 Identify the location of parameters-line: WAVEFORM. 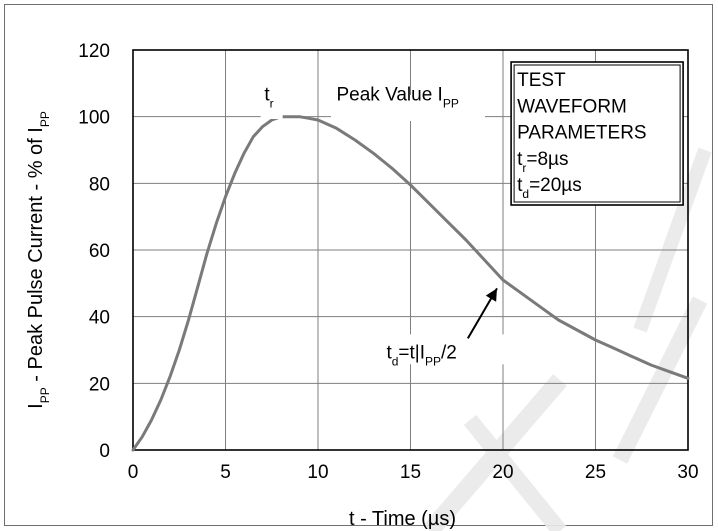
(572, 106).